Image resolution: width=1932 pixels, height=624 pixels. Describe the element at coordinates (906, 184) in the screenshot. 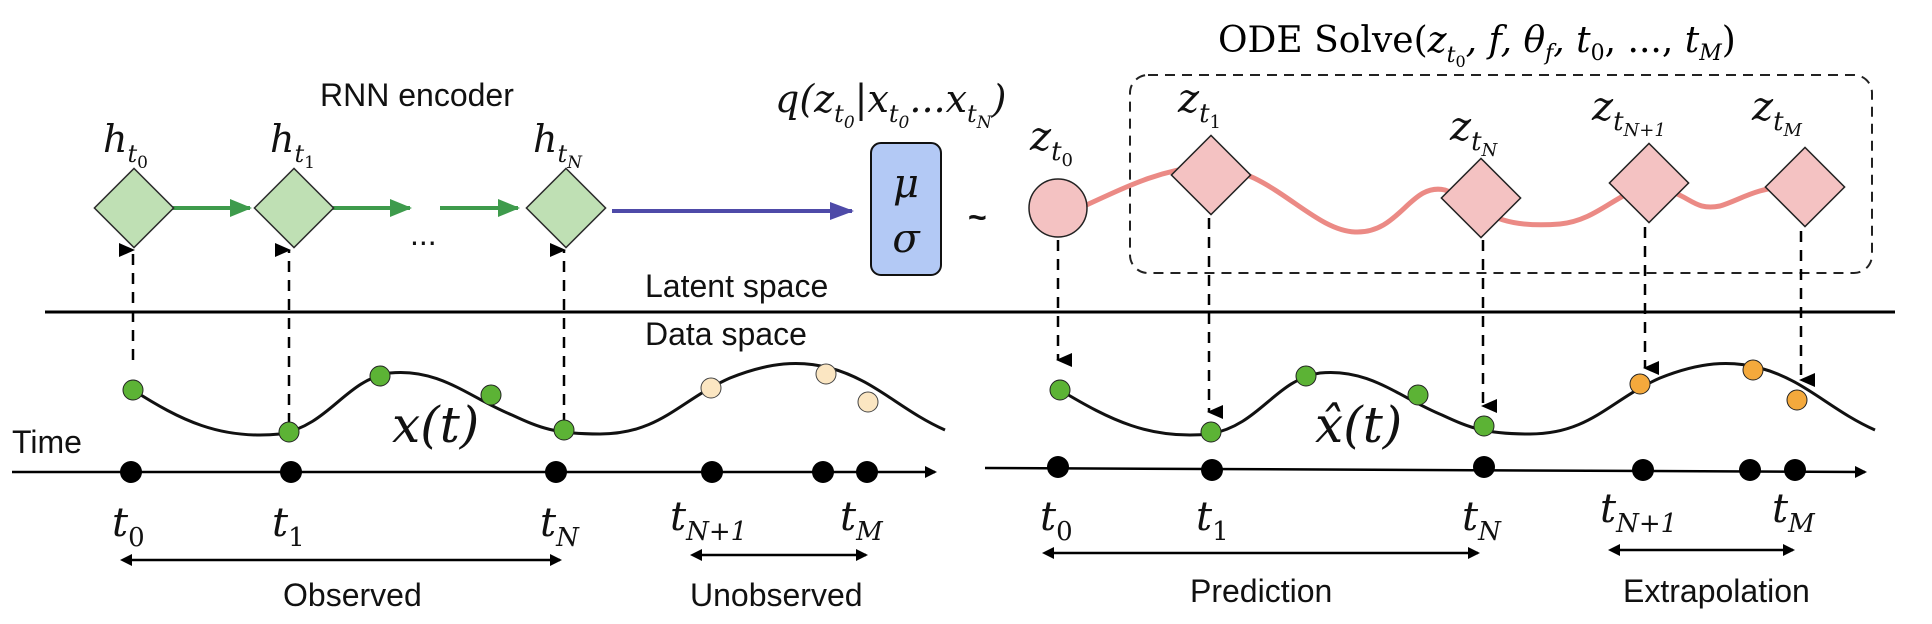

I see `mu-symbol: μ` at that location.